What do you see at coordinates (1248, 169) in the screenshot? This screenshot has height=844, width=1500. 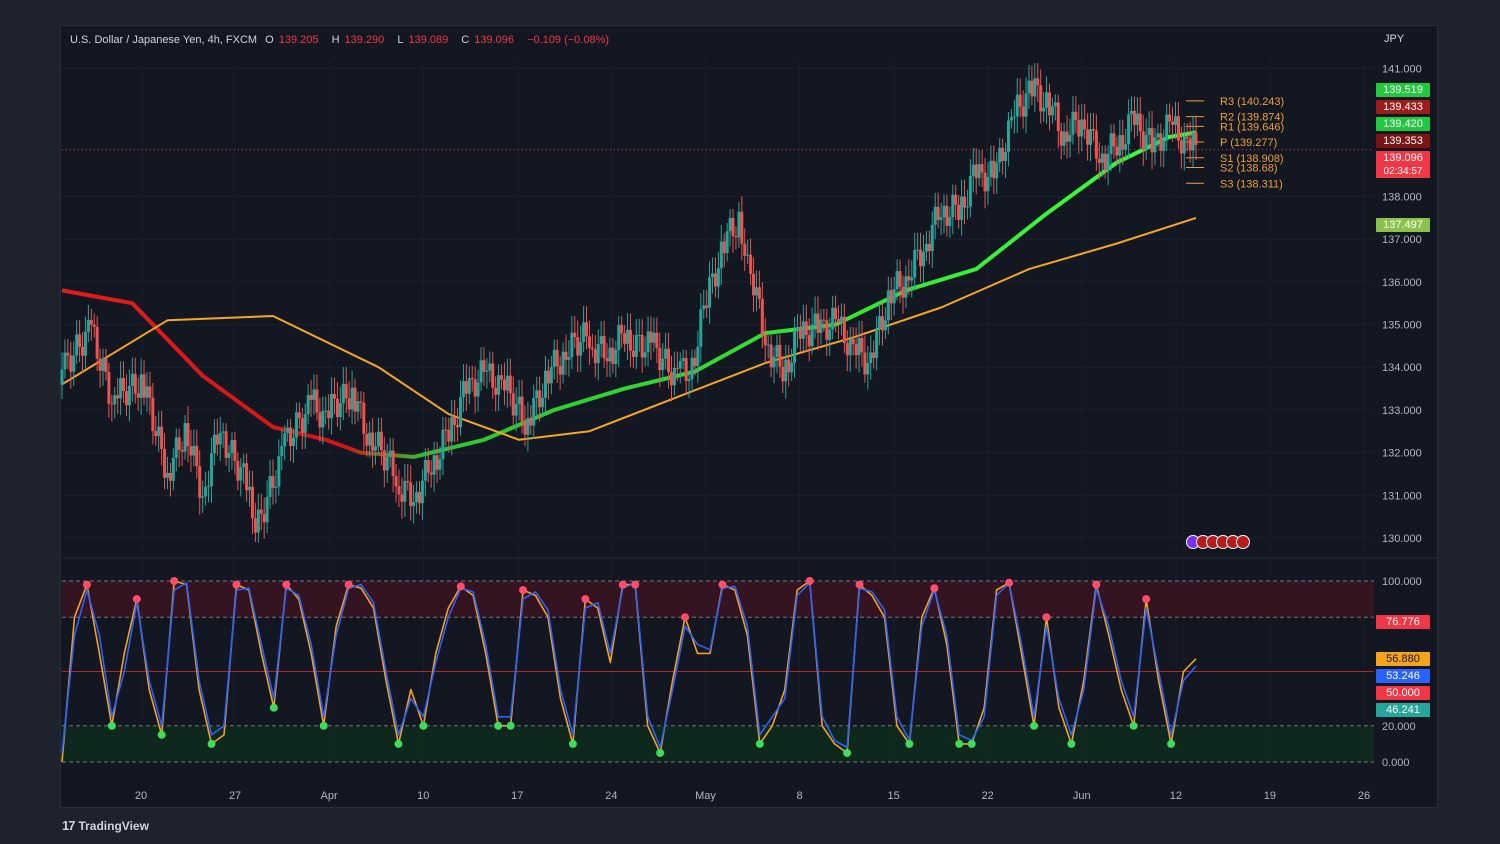 I see `pivot-label: S2 (138.68)` at bounding box center [1248, 169].